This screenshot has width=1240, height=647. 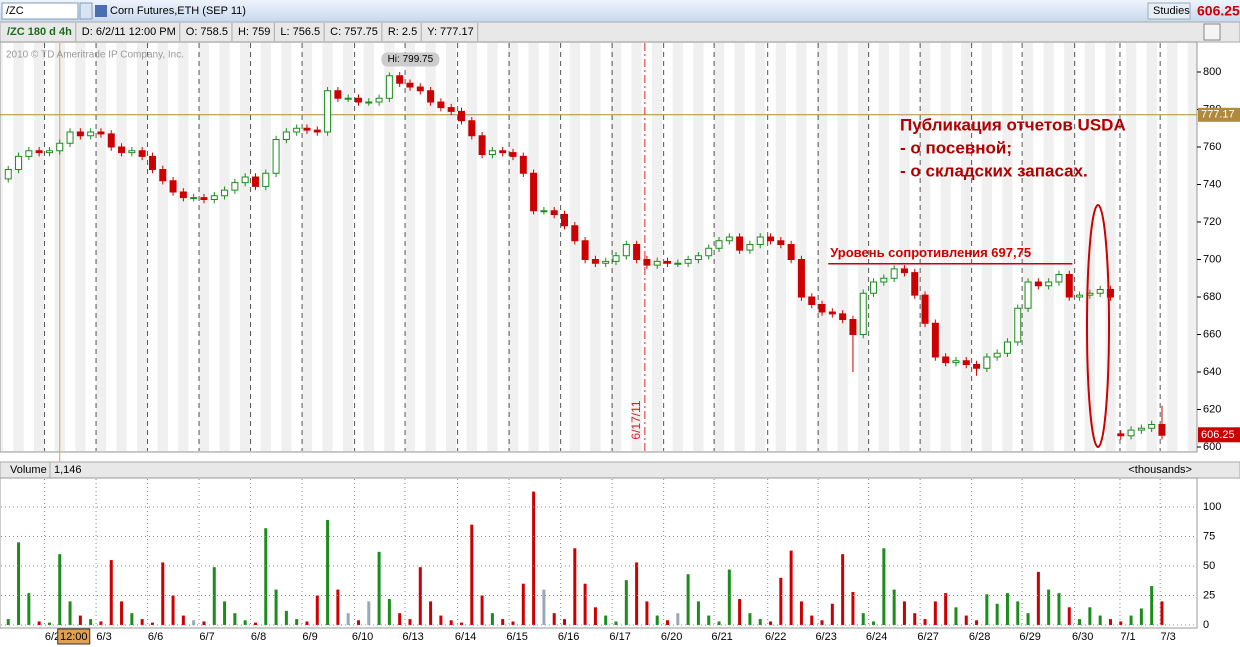 What do you see at coordinates (1219, 435) in the screenshot?
I see `last-tag` at bounding box center [1219, 435].